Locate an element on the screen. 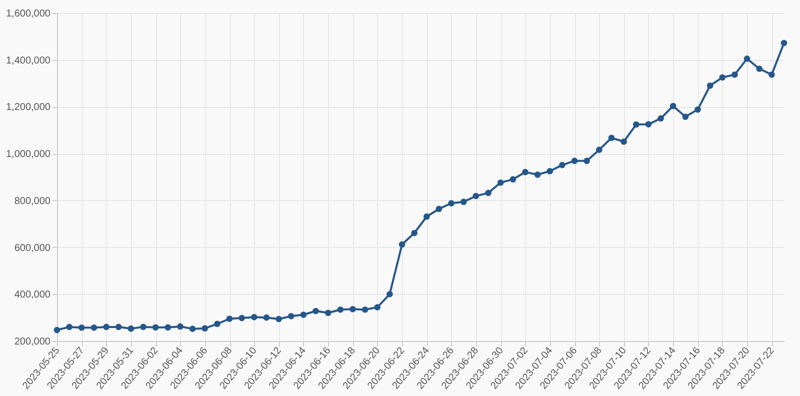 The width and height of the screenshot is (800, 396). y-tick-label: 1,400,000 is located at coordinates (28, 60).